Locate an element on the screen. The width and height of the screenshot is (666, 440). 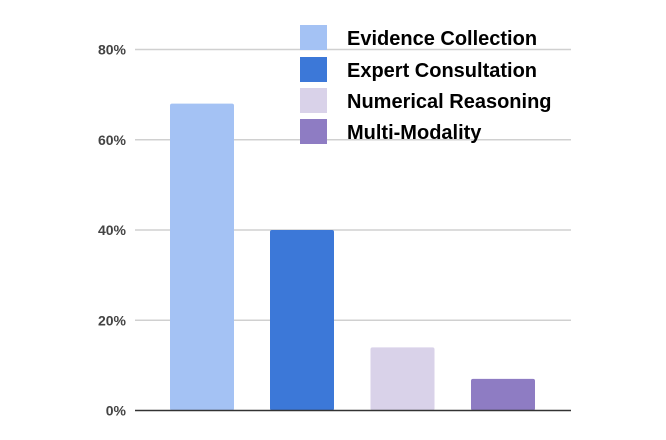
legend-label: Evidence Collection is located at coordinates (442, 39).